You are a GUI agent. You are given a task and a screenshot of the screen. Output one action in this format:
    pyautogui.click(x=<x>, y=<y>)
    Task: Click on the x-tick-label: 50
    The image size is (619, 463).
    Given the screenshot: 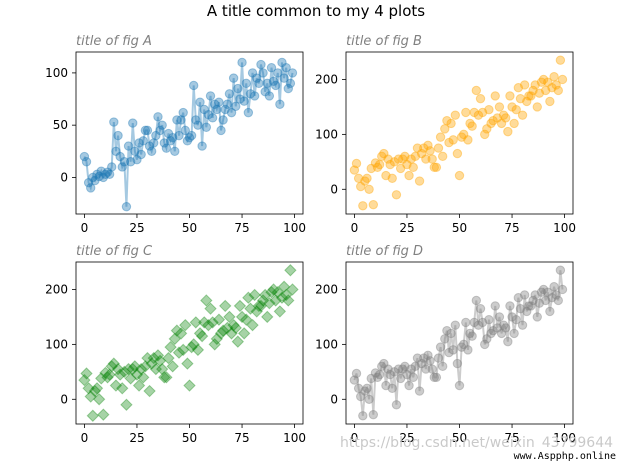 What is the action you would take?
    pyautogui.click(x=189, y=228)
    